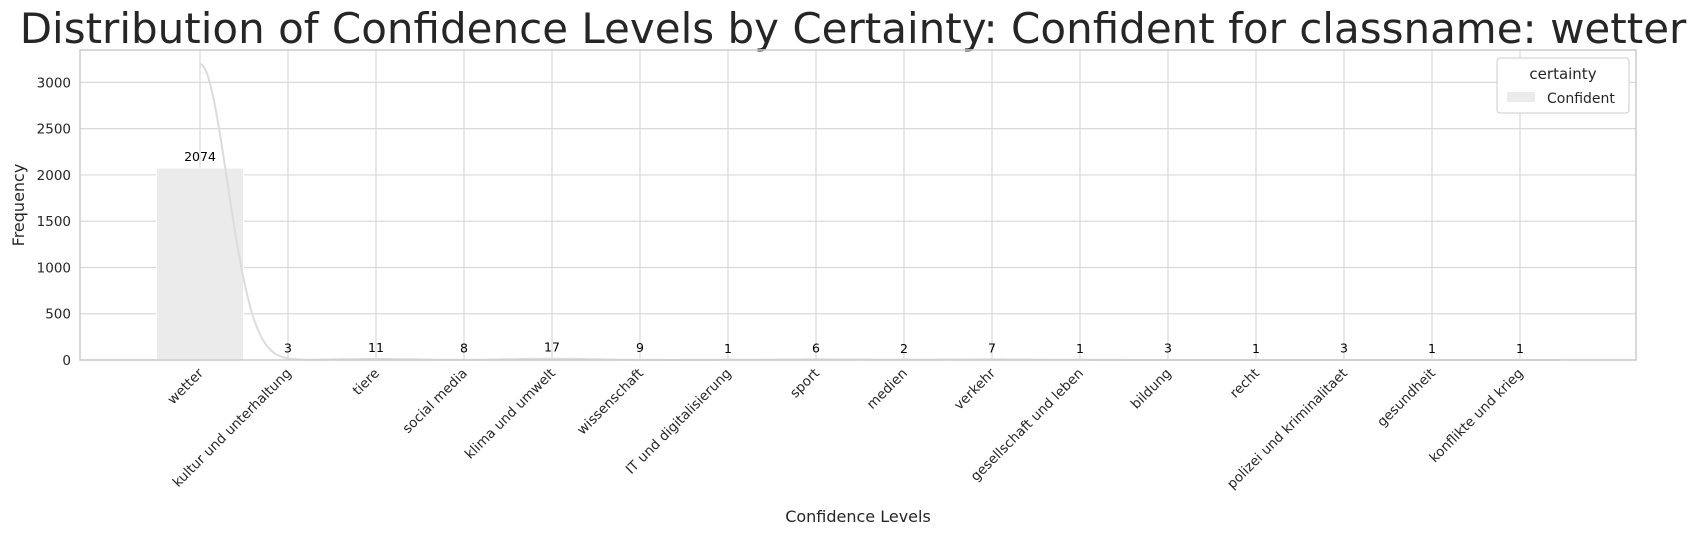 The image size is (1696, 535). Describe the element at coordinates (54, 268) in the screenshot. I see `y-tick-label: 1000` at that location.